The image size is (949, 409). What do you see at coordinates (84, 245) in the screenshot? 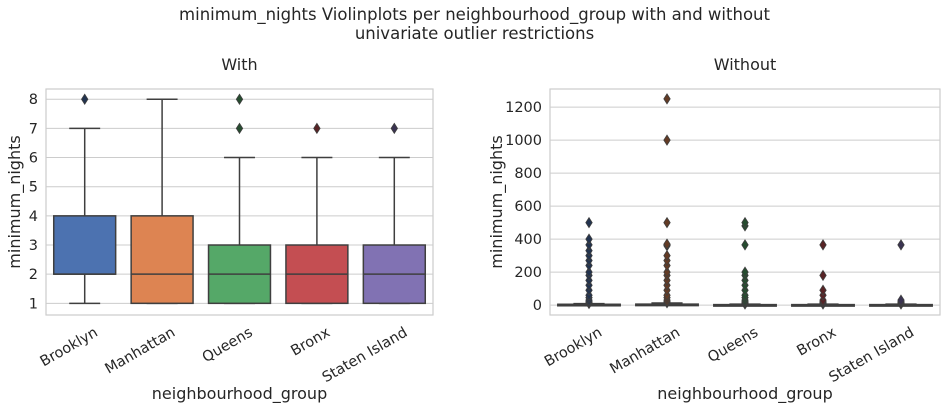
I see `box-iqr-brooklyn` at bounding box center [84, 245].